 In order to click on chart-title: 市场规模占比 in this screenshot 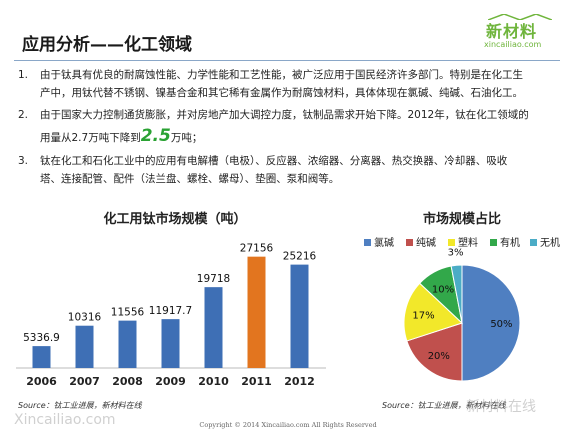, I will do `click(462, 219)`.